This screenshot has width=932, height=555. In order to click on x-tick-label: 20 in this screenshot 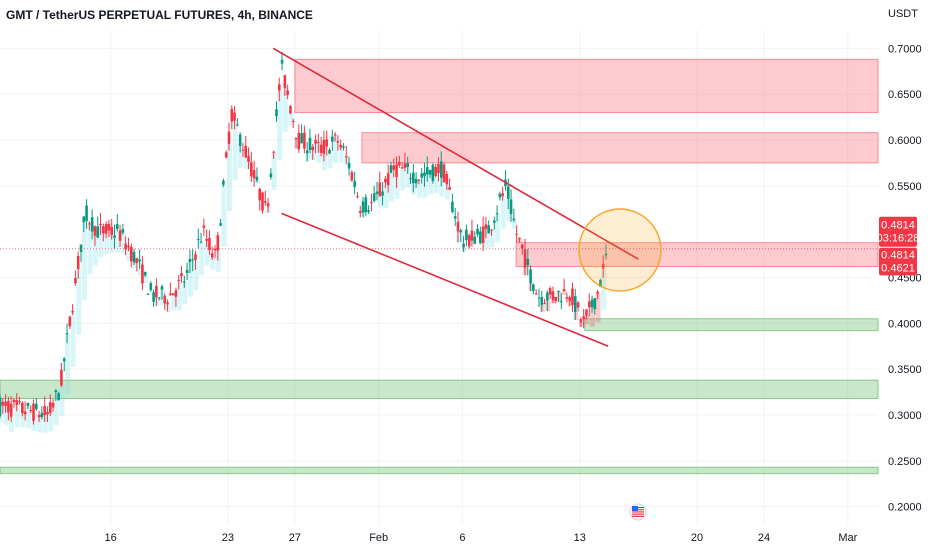, I will do `click(697, 538)`.